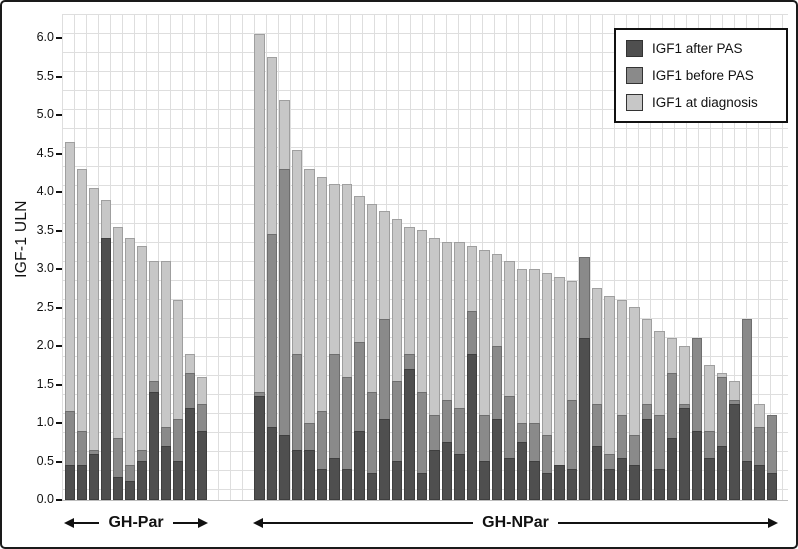 Image resolution: width=798 pixels, height=549 pixels. I want to click on group-axis-gh-npar: GH-NPar, so click(515, 523).